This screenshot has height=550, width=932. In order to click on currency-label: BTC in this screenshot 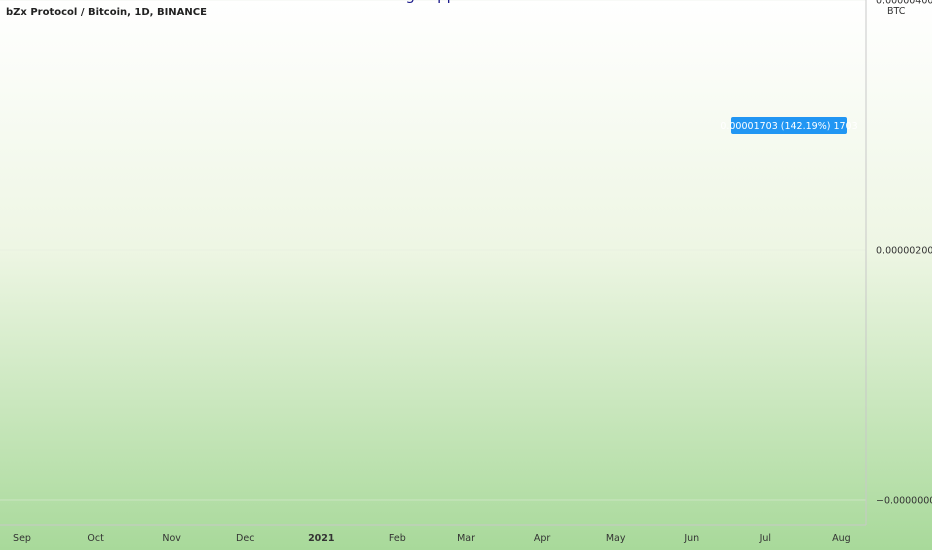, I will do `click(896, 11)`.